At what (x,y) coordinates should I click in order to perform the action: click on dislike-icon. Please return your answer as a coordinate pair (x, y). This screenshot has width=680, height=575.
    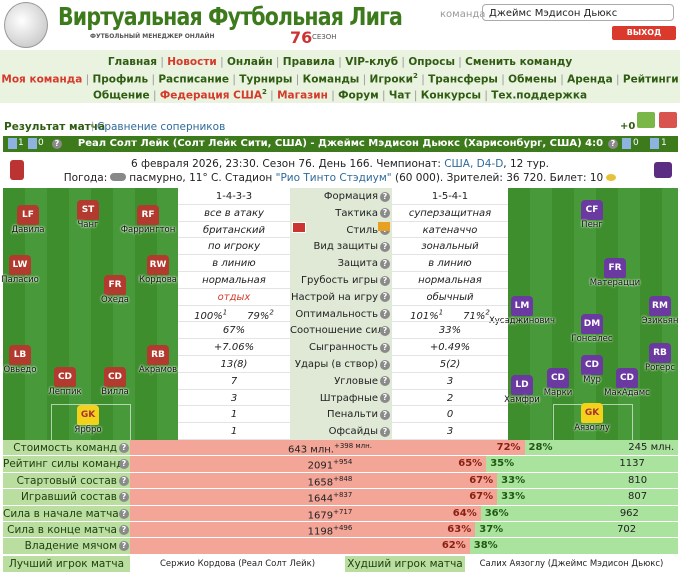
    Looking at the image, I should click on (668, 120).